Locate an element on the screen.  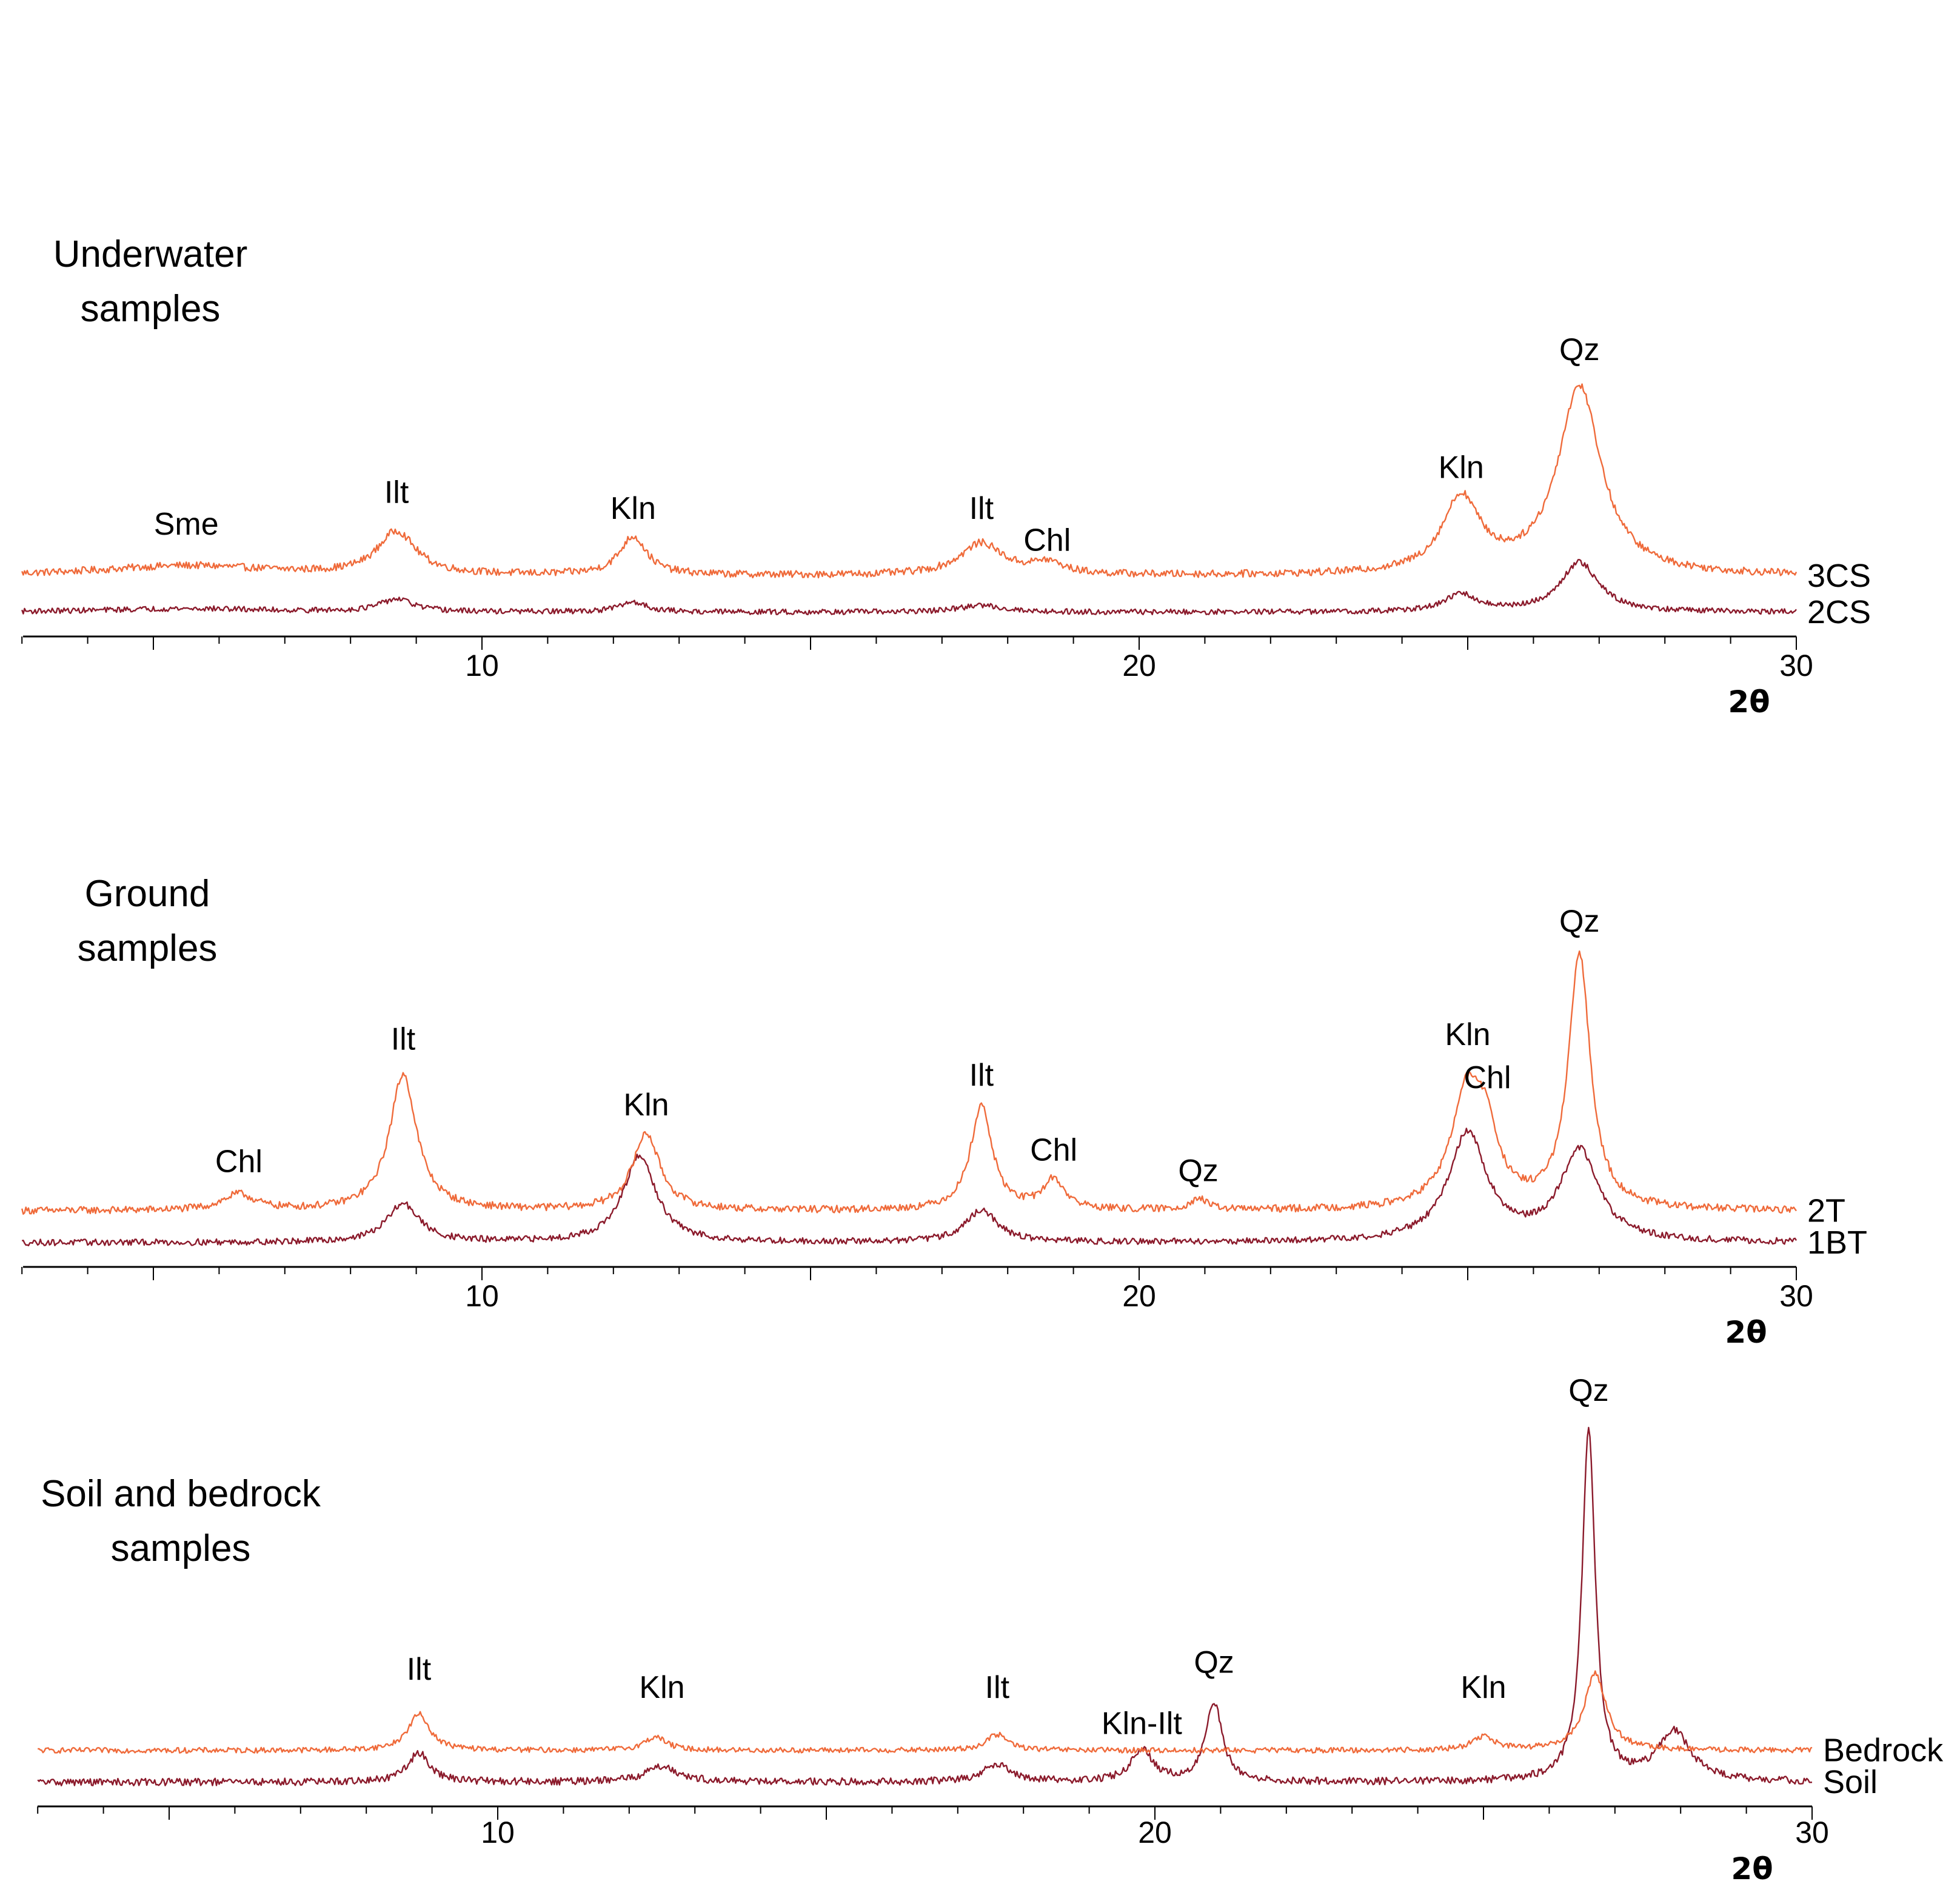
trace-3cs is located at coordinates (909, 481).